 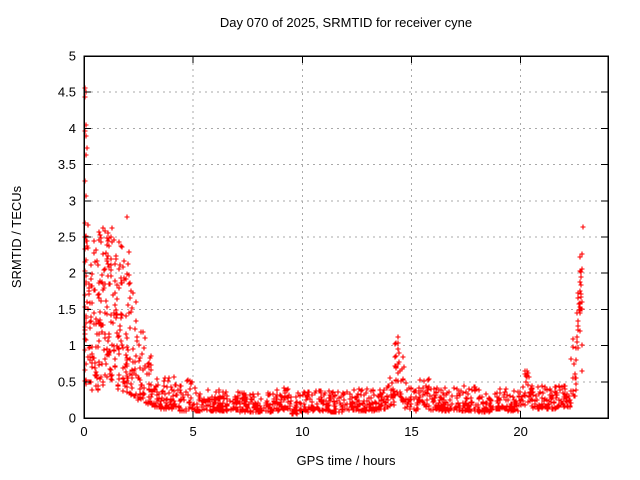 What do you see at coordinates (346, 460) in the screenshot?
I see `x-axis-label: GPS time / hours` at bounding box center [346, 460].